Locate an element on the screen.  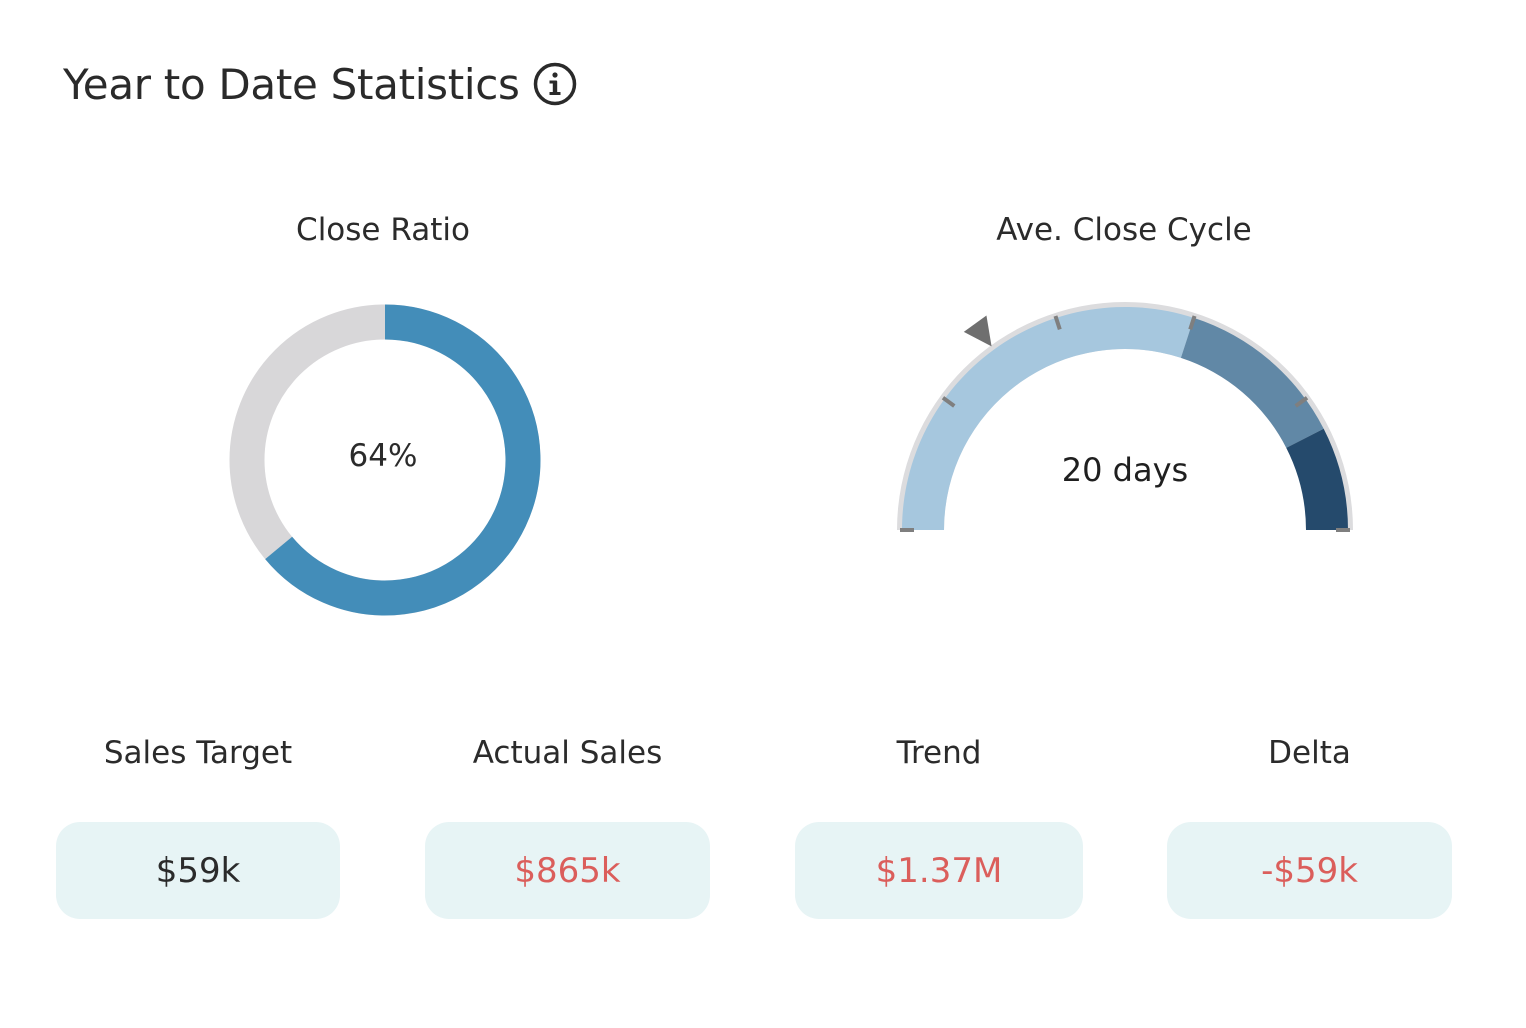
sales-target-value: $59k is located at coordinates (198, 870).